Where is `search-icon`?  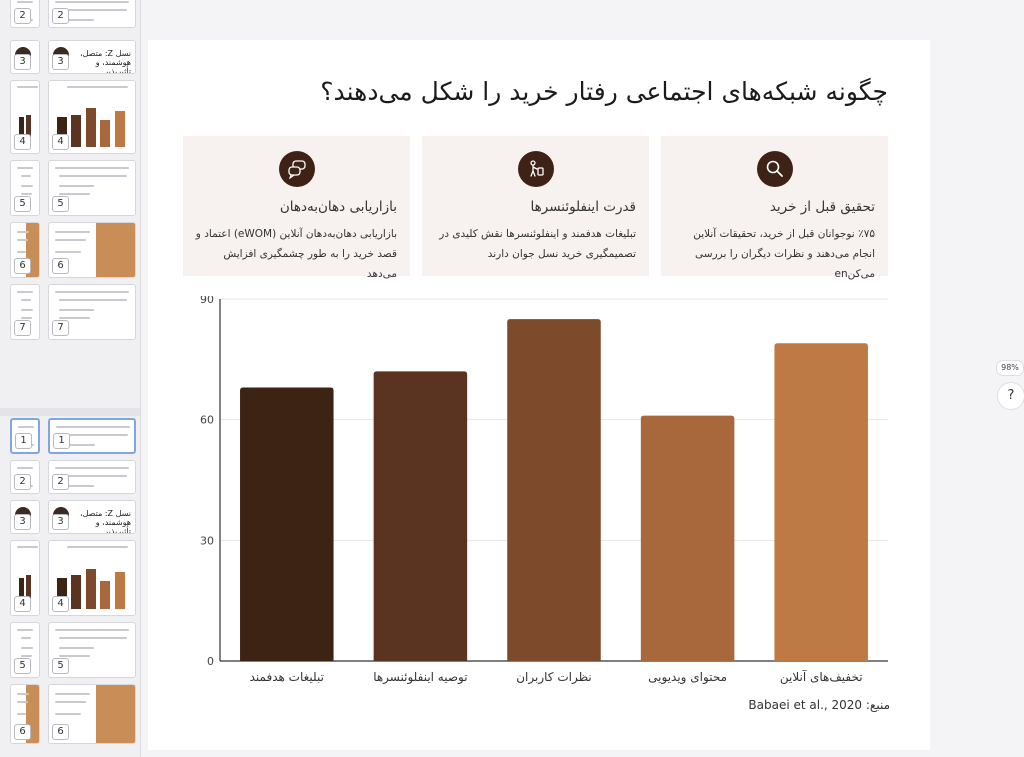
search-icon is located at coordinates (774, 169).